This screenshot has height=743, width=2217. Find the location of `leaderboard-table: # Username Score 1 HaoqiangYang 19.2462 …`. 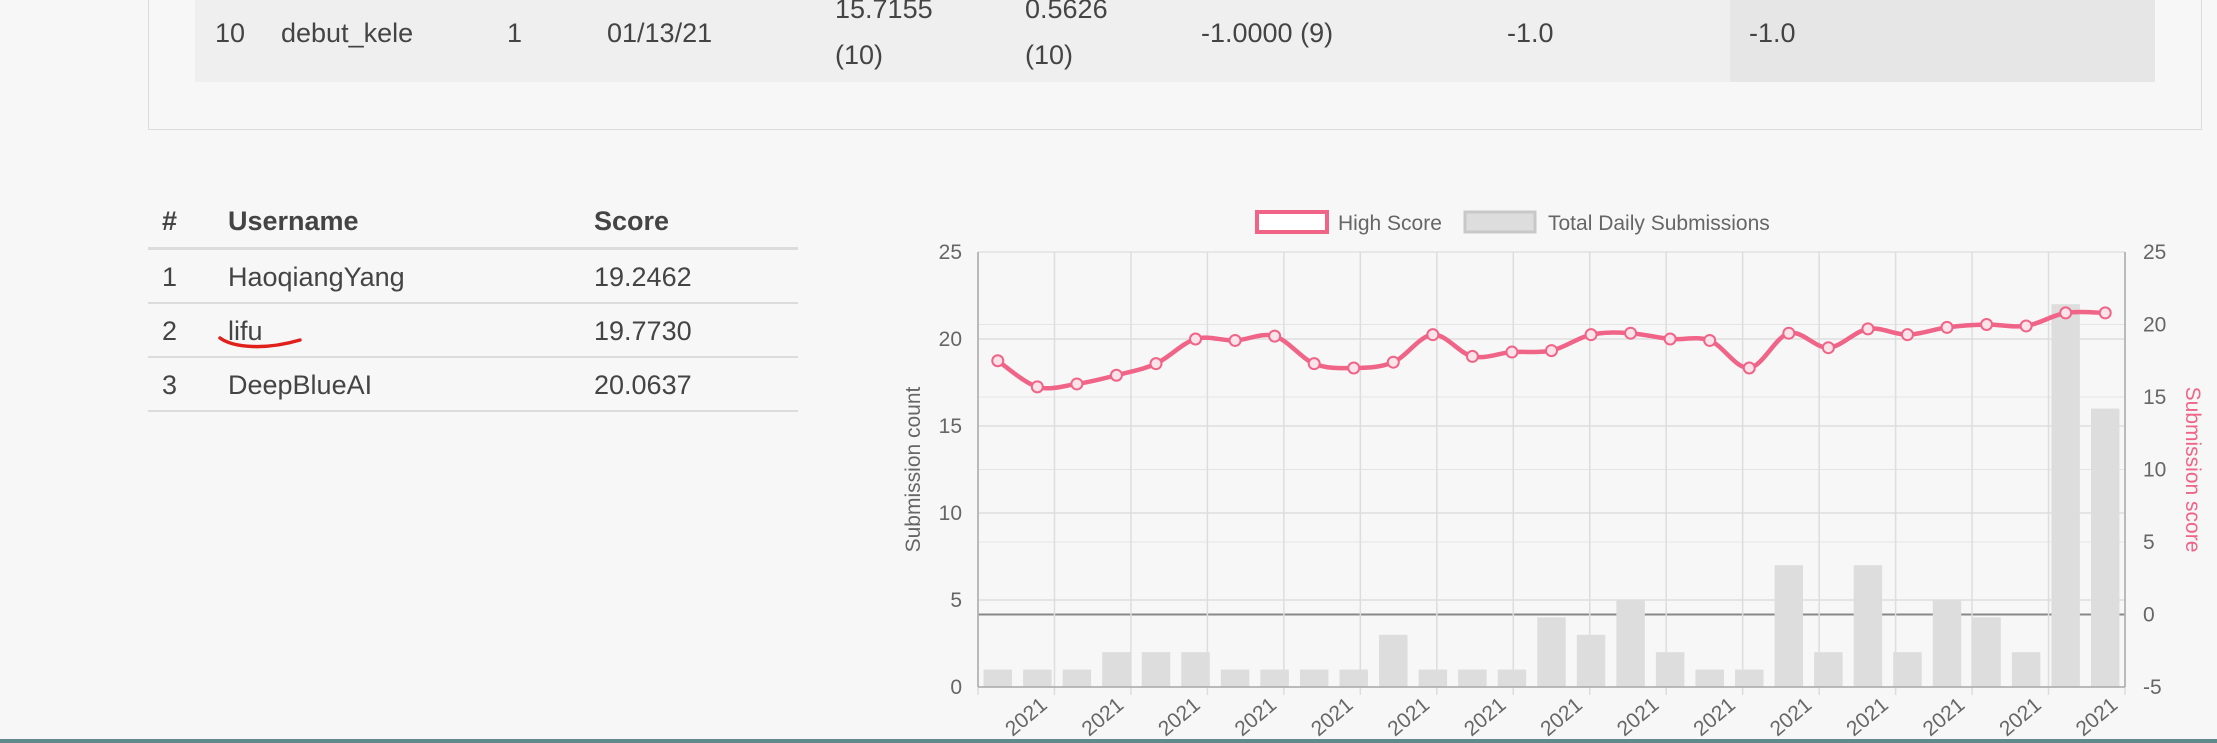

leaderboard-table: # Username Score 1 HaoqiangYang 19.2462 … is located at coordinates (473, 306).